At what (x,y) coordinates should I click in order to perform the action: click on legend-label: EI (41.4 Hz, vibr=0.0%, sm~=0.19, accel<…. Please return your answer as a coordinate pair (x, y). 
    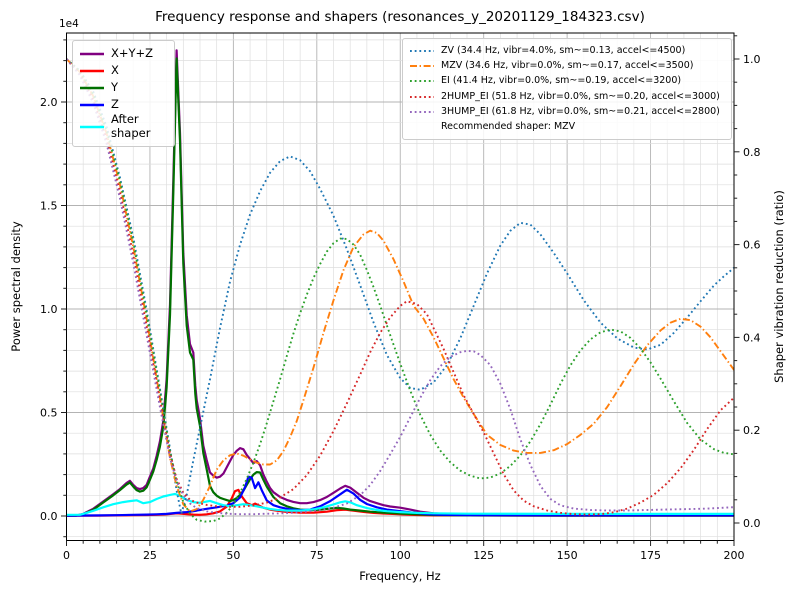
    Looking at the image, I should click on (561, 81).